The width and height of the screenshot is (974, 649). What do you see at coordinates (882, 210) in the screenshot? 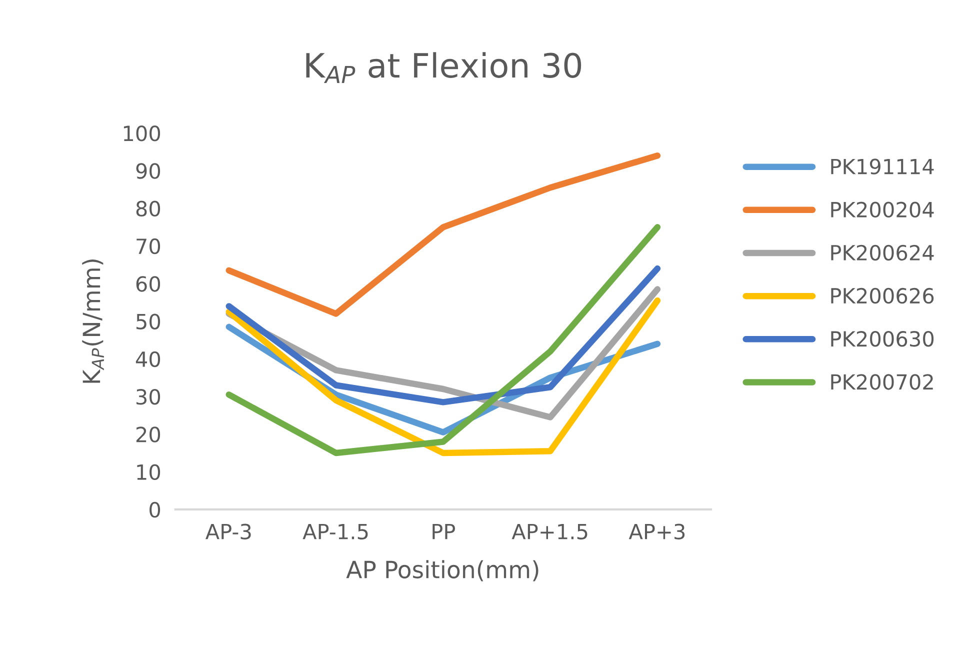
I see `legend-label: PK200204` at bounding box center [882, 210].